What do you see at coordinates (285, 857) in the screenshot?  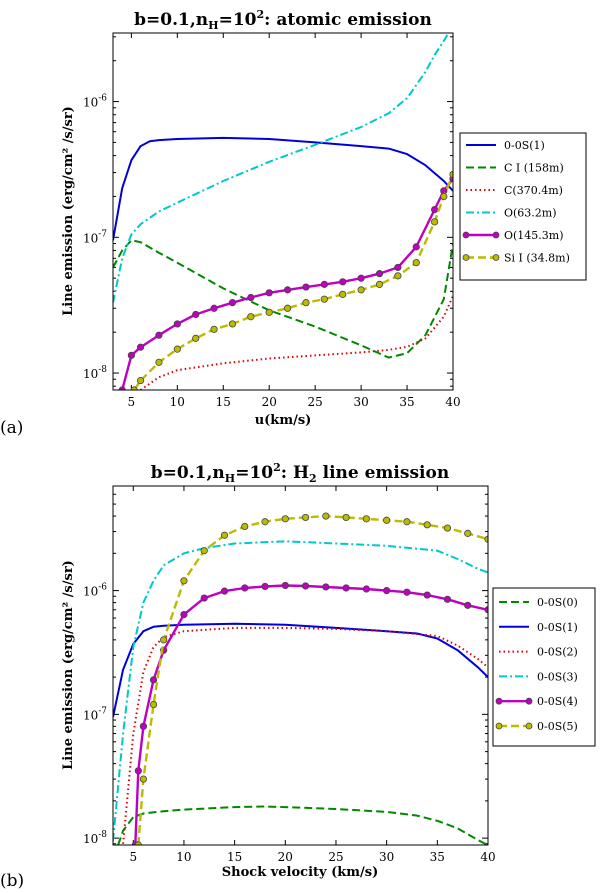 I see `panel-b-xtick-label: 20` at bounding box center [285, 857].